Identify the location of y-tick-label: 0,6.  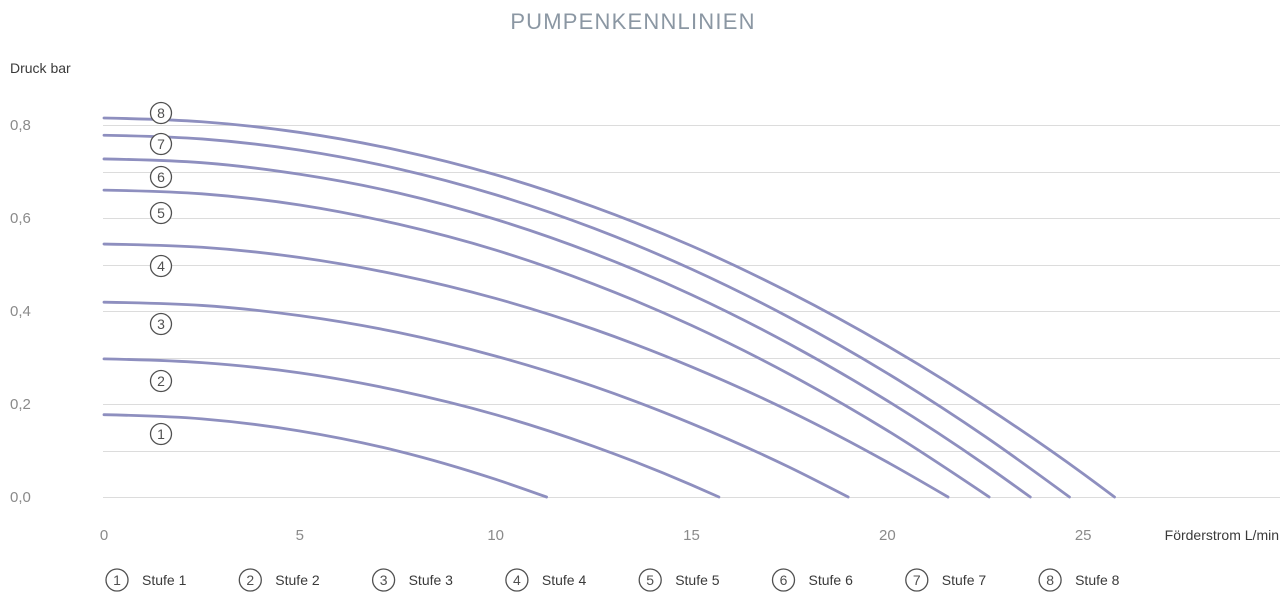
(20, 218).